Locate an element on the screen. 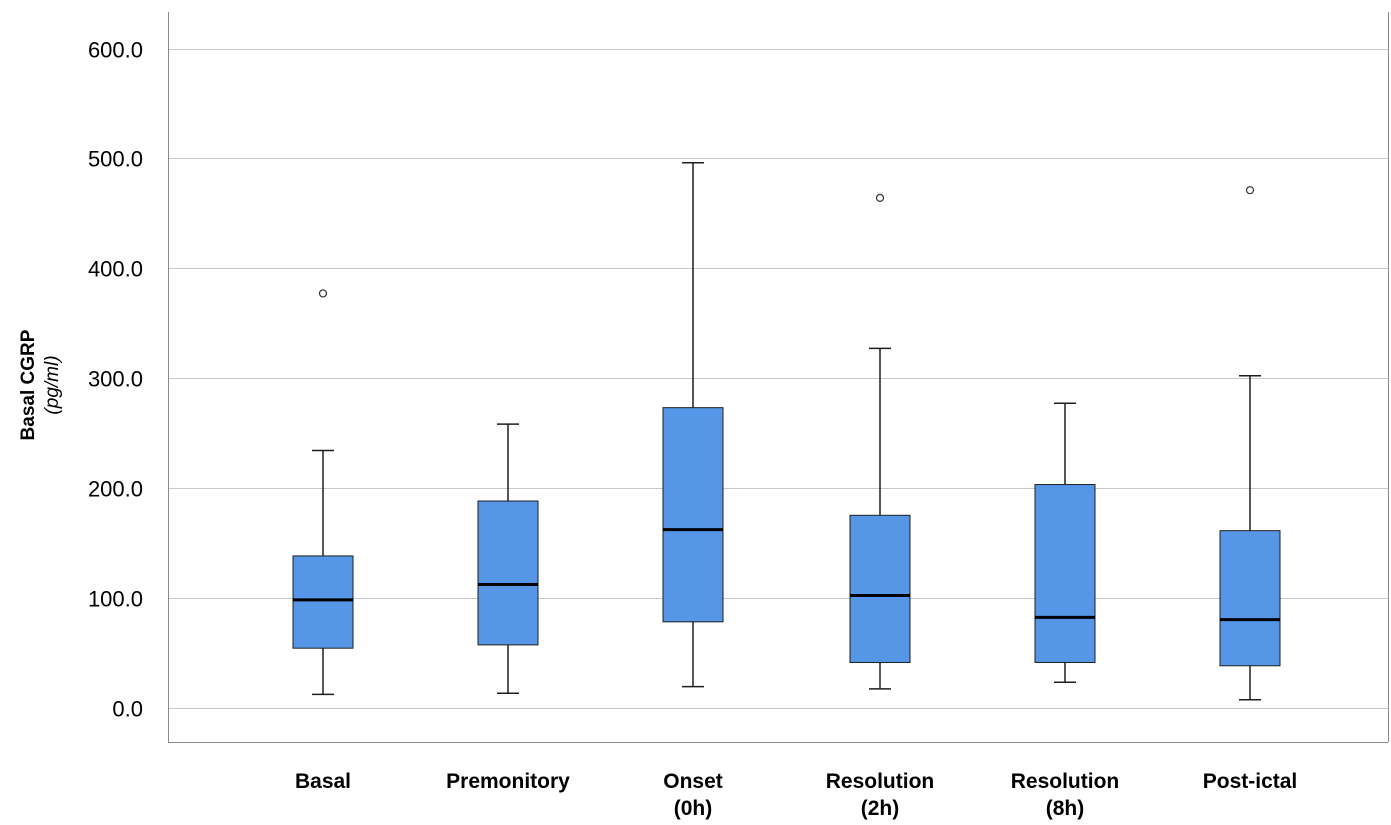 The height and width of the screenshot is (825, 1391). y-tick-label: 100.0 is located at coordinates (115, 599).